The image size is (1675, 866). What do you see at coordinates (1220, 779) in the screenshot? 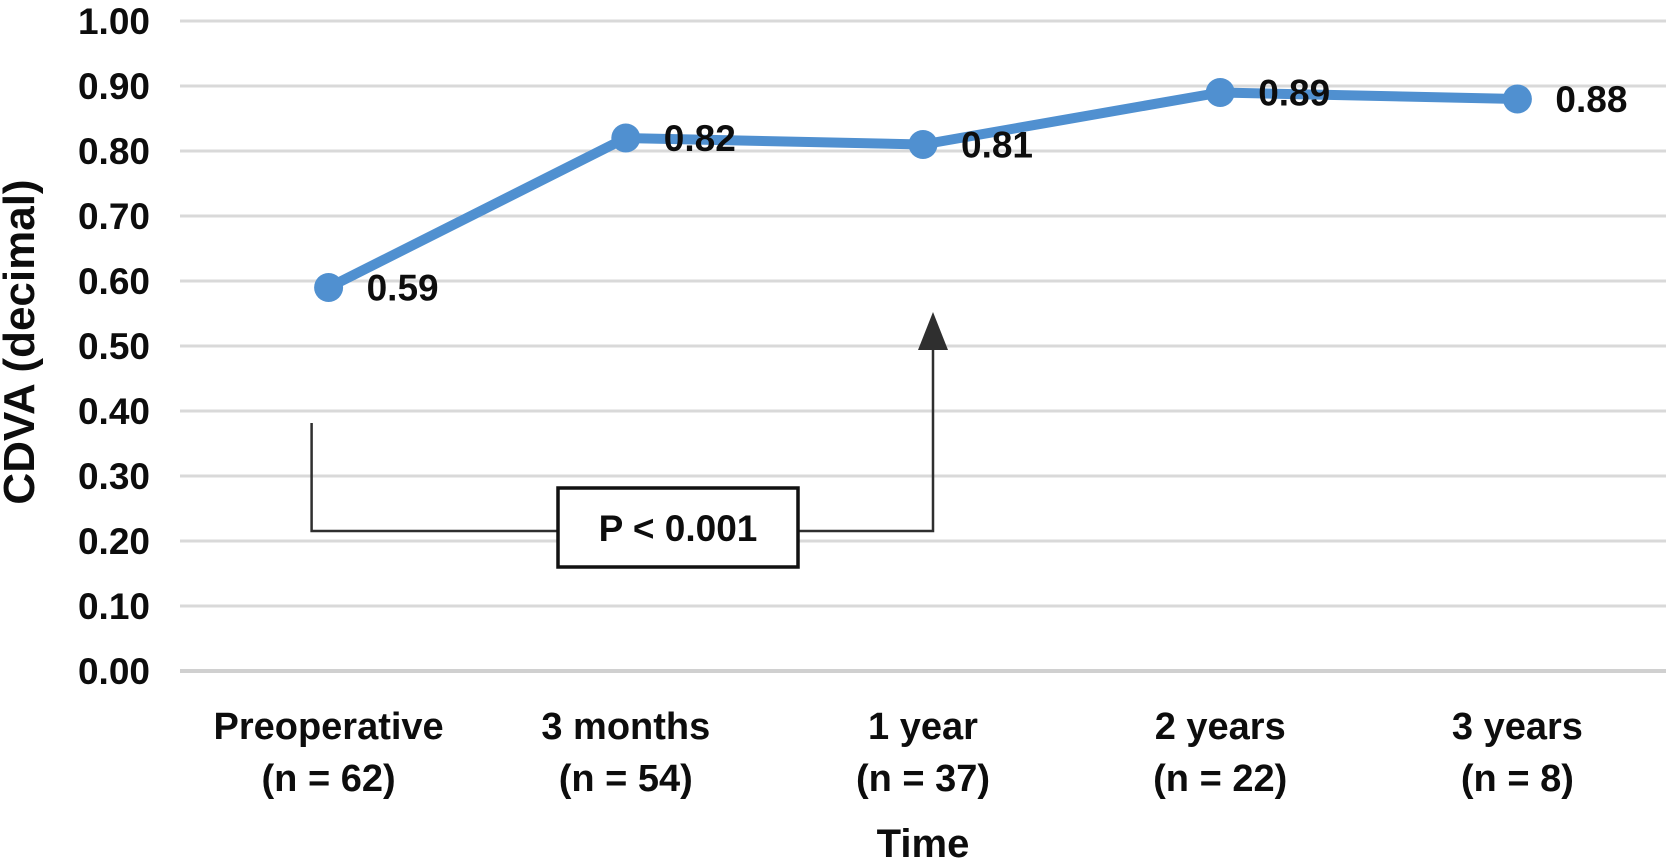
I see `x-category-sublabel: (n = 22)` at bounding box center [1220, 779].